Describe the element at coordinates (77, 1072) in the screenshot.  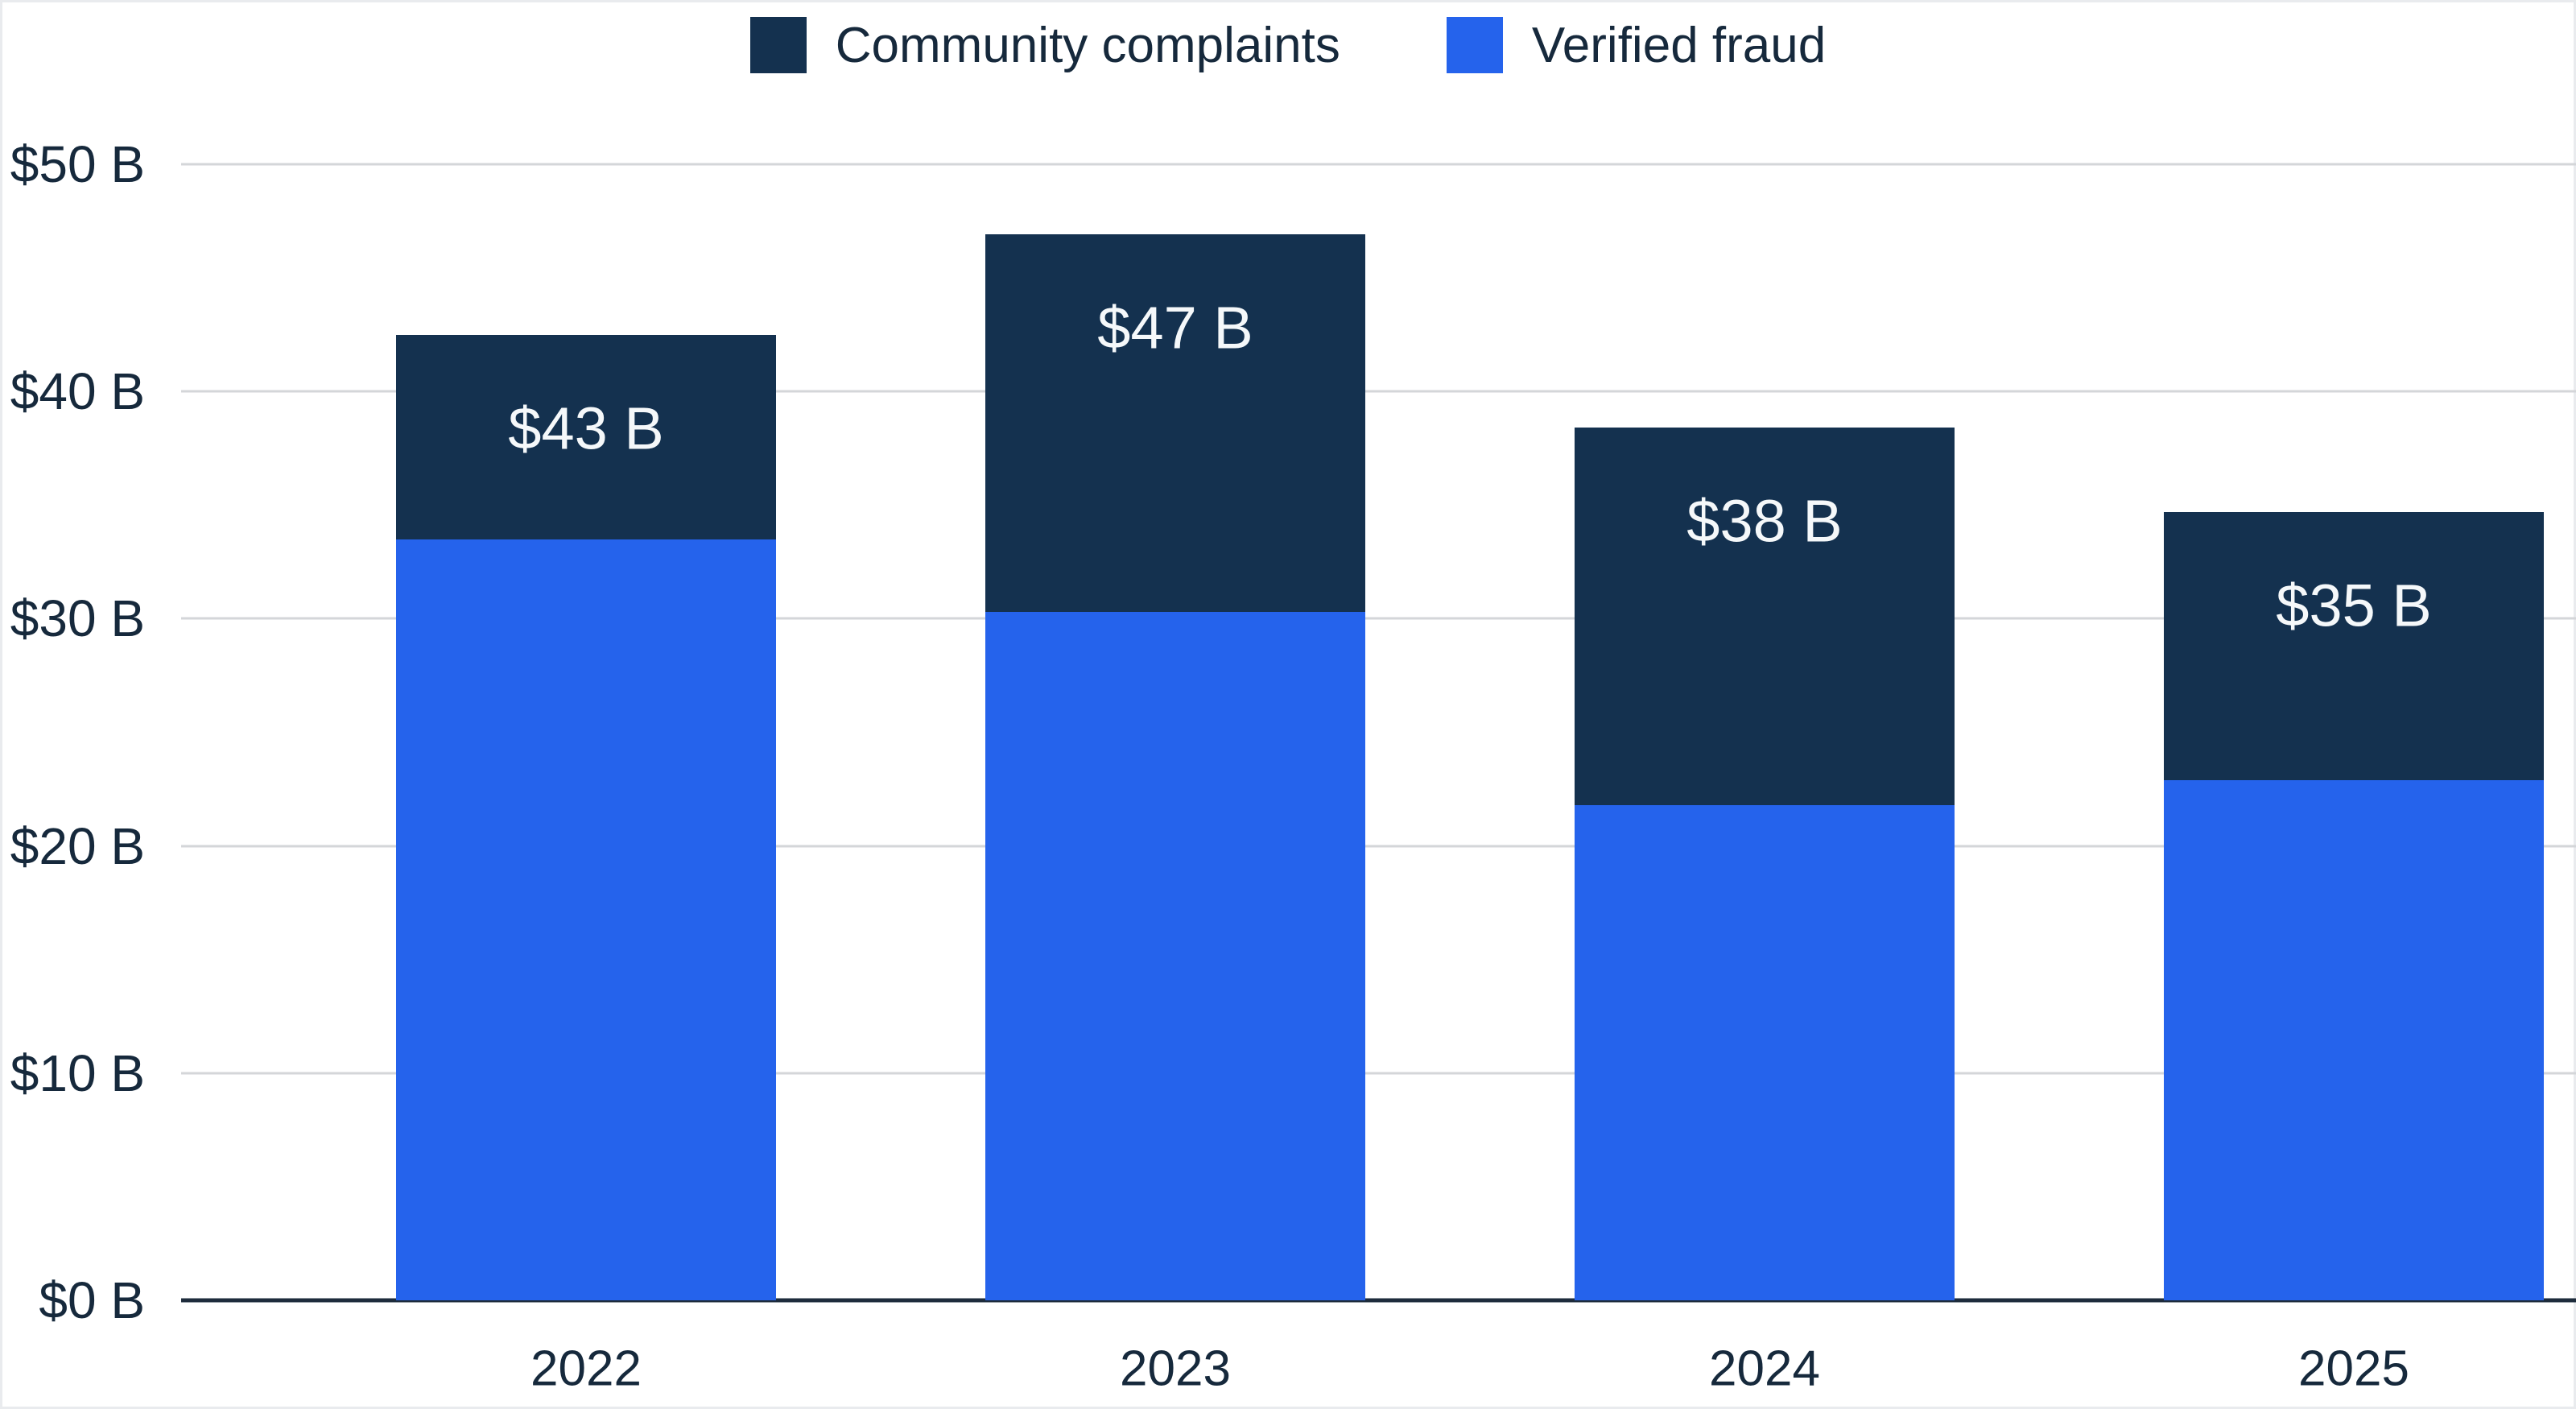
I see `y-tick-label: $10 B` at that location.